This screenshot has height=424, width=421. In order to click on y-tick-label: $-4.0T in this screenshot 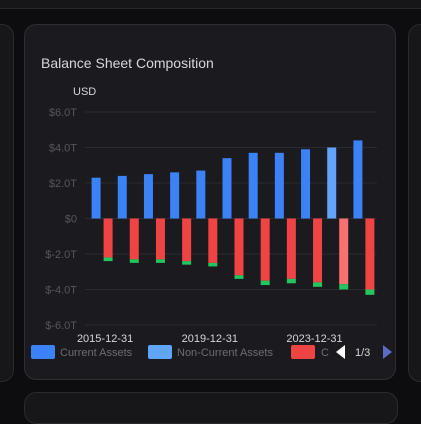, I will do `click(61, 291)`.